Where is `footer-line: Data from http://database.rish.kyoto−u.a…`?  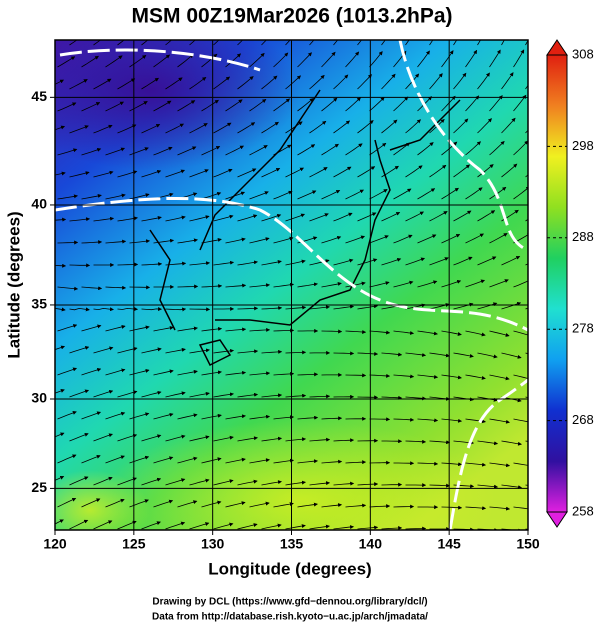
footer-line: Data from http://database.rish.kyoto−u.a… is located at coordinates (290, 617).